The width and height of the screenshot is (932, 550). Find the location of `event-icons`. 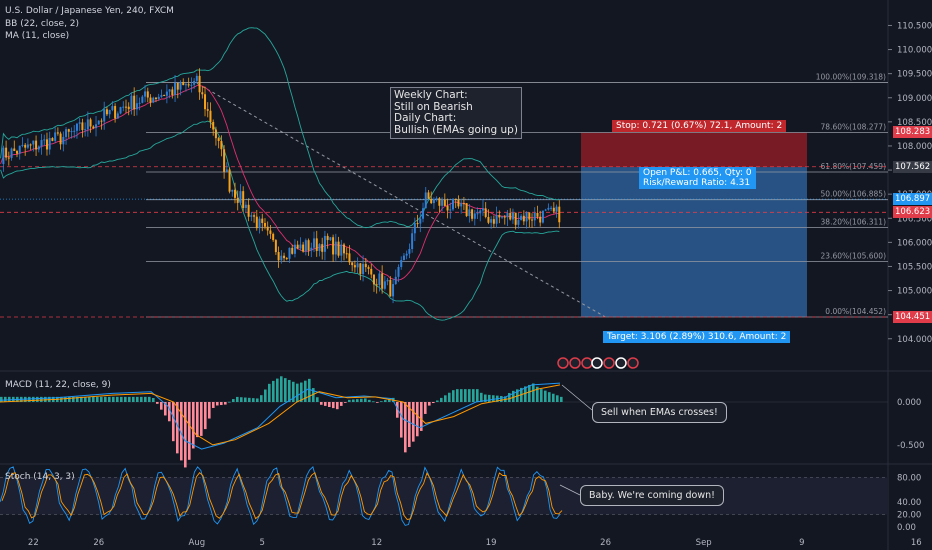

event-icons is located at coordinates (598, 363).